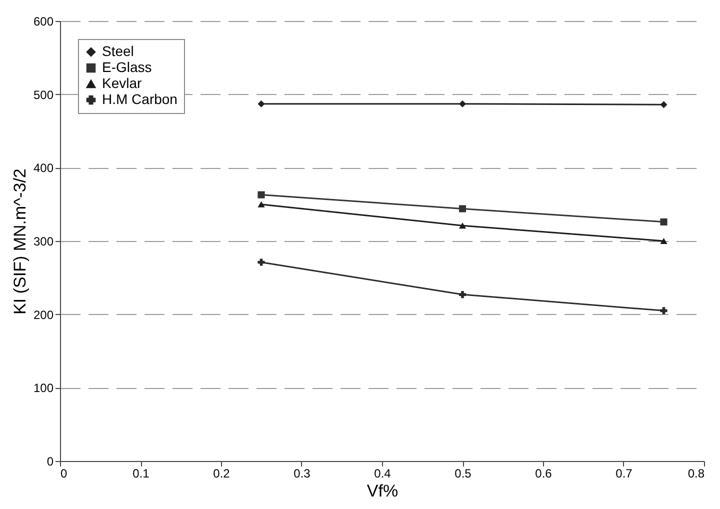 The height and width of the screenshot is (509, 720). I want to click on x-tick-label: 0, so click(64, 473).